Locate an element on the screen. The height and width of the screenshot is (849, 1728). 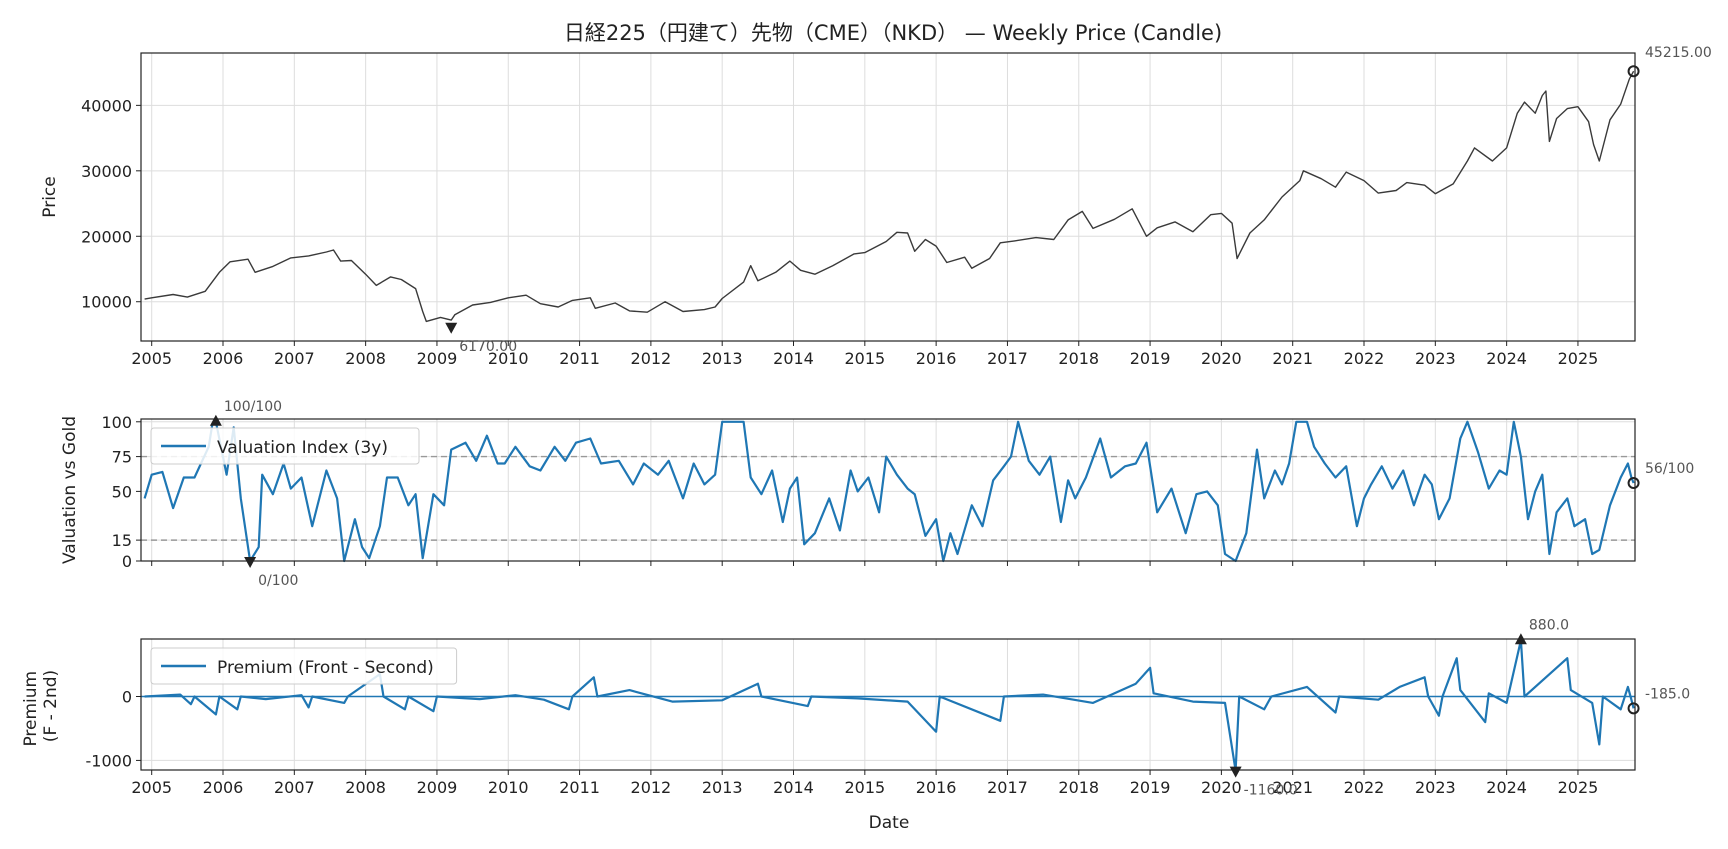
price-xtick-label-2017: 2017 is located at coordinates (1007, 358).